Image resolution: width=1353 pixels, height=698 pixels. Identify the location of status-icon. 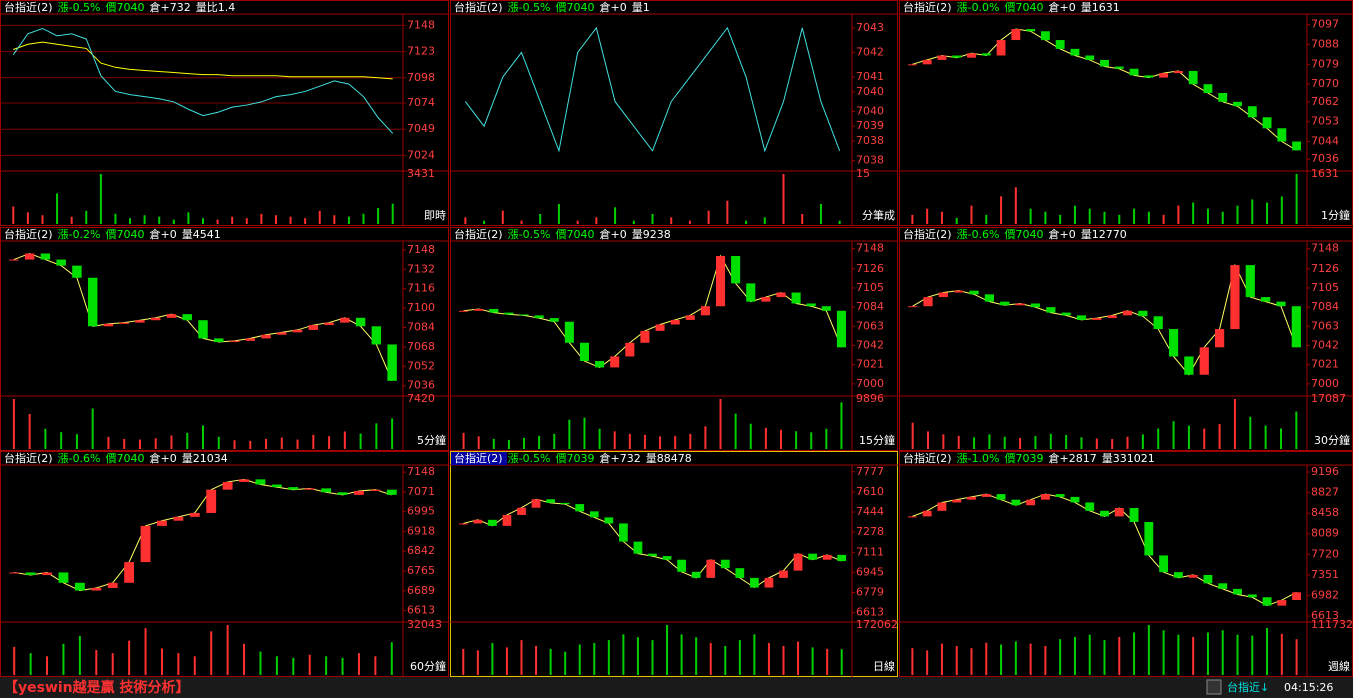
(1214, 687).